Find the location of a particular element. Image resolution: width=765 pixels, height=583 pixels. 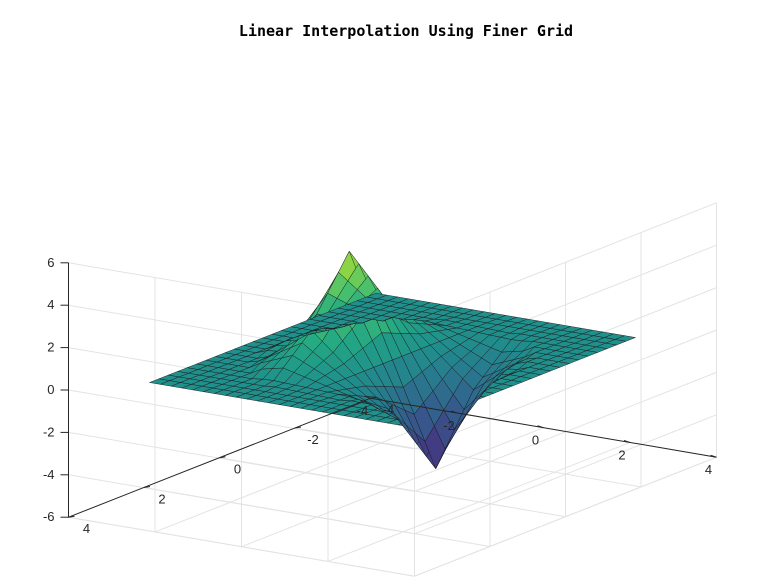

z-tick-label: 0 is located at coordinates (50, 389).